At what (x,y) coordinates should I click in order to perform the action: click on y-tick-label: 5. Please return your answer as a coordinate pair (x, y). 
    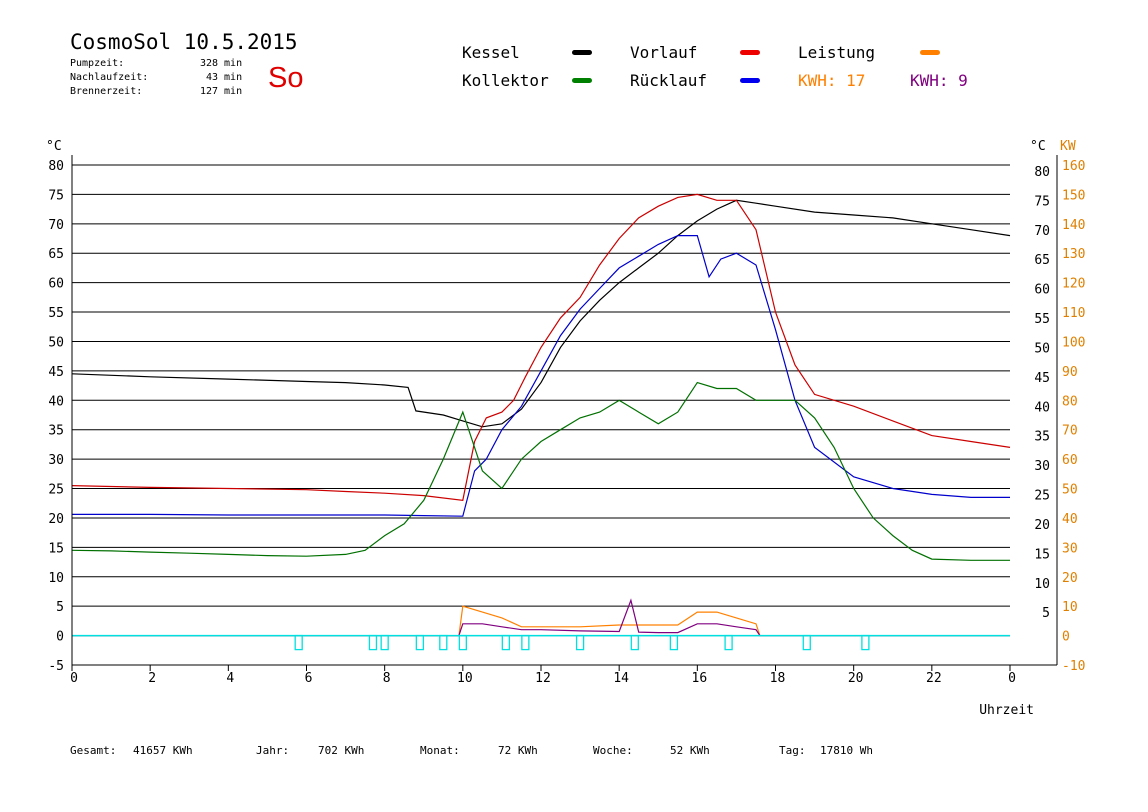
    Looking at the image, I should click on (60, 607).